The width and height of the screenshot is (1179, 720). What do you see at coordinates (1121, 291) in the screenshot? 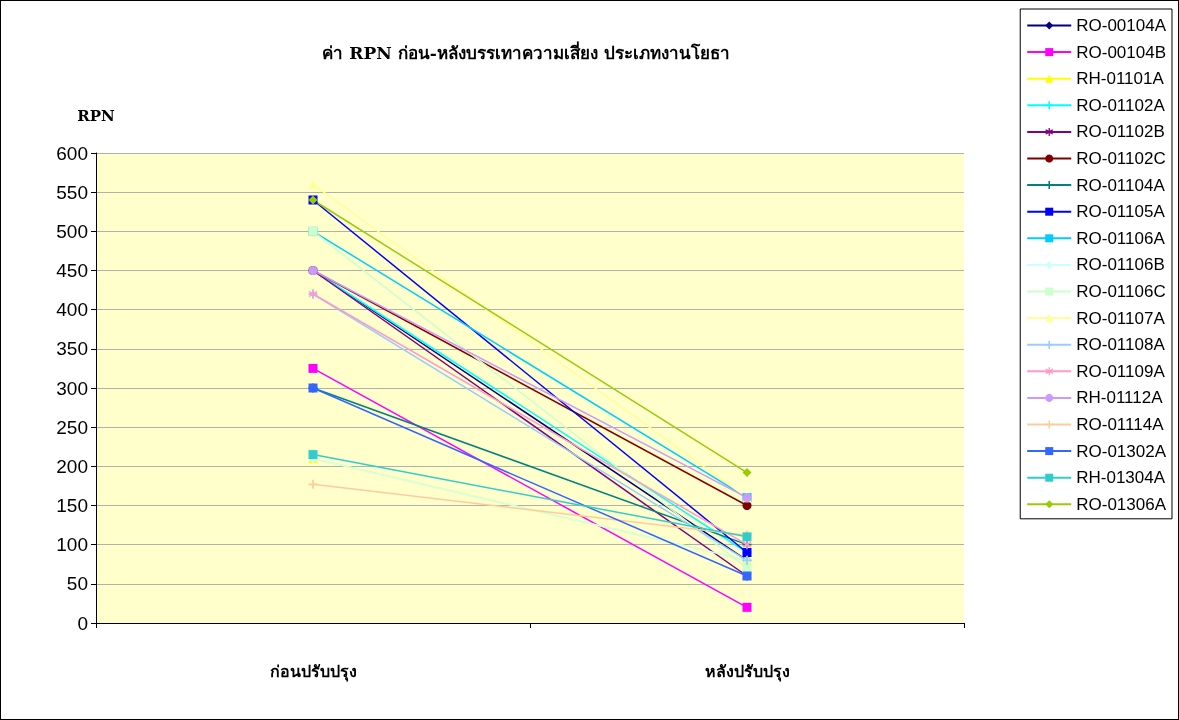
I see `legend-label: RO-01106C` at bounding box center [1121, 291].